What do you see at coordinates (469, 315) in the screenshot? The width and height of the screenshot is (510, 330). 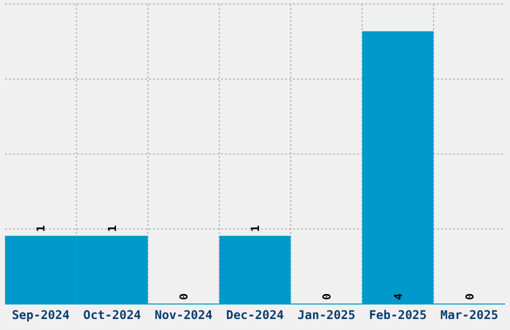 I see `x-tick-label: Mar-2025` at bounding box center [469, 315].